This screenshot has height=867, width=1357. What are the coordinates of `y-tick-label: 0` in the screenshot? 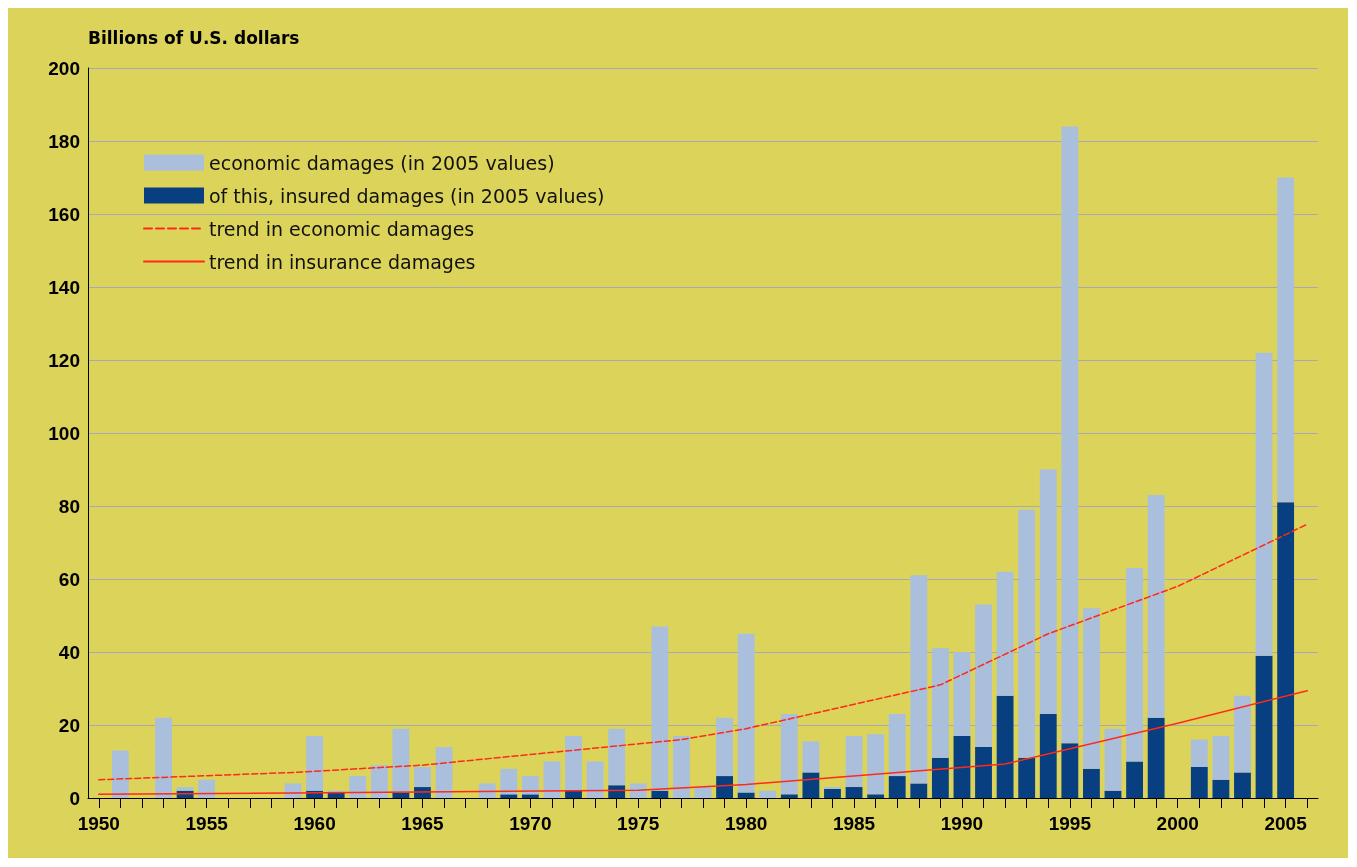 It's located at (74, 798).